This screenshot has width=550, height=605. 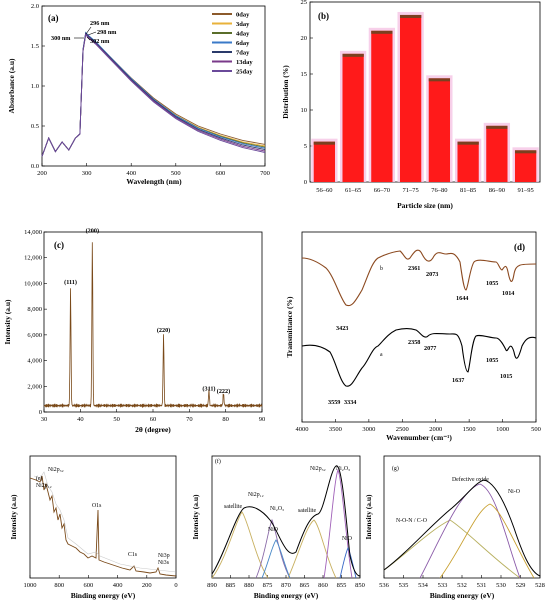 I want to click on x-tick-label: 870, so click(x=286, y=585).